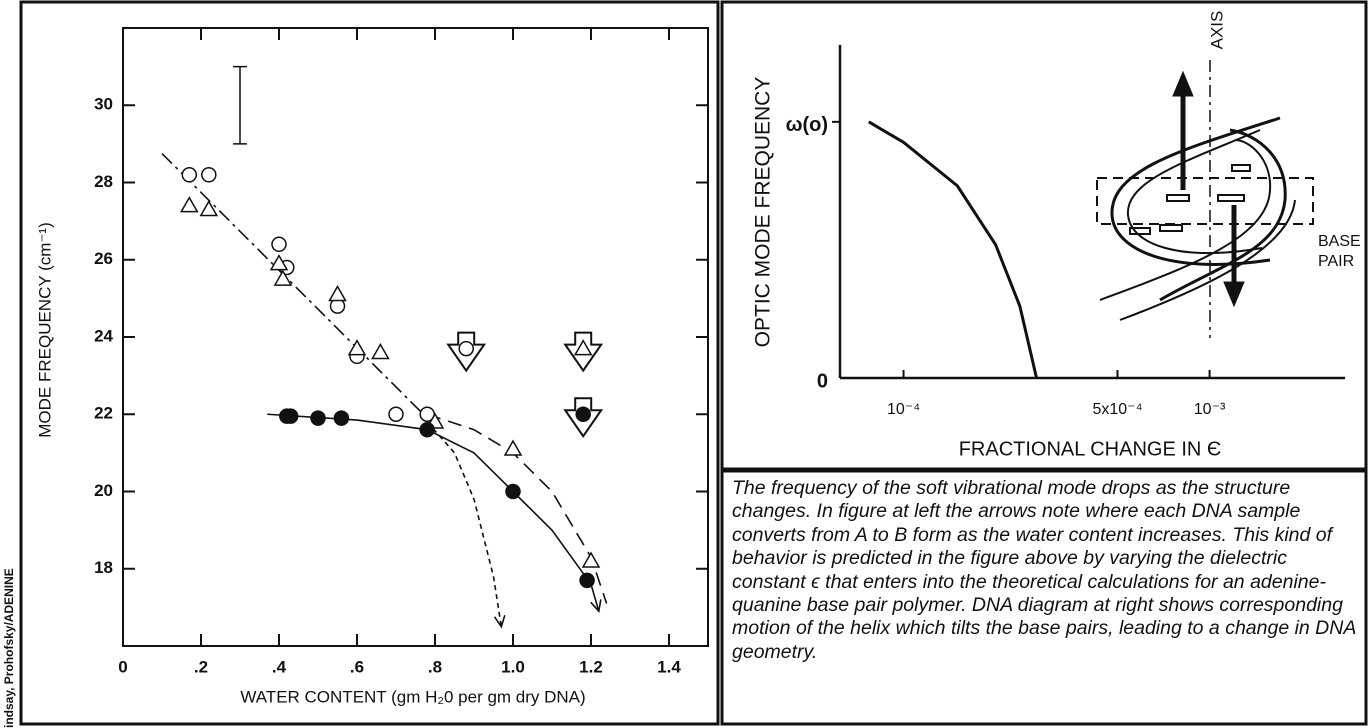 This screenshot has height=728, width=1368. Describe the element at coordinates (591, 666) in the screenshot. I see `x-tick-label: 1.2` at that location.